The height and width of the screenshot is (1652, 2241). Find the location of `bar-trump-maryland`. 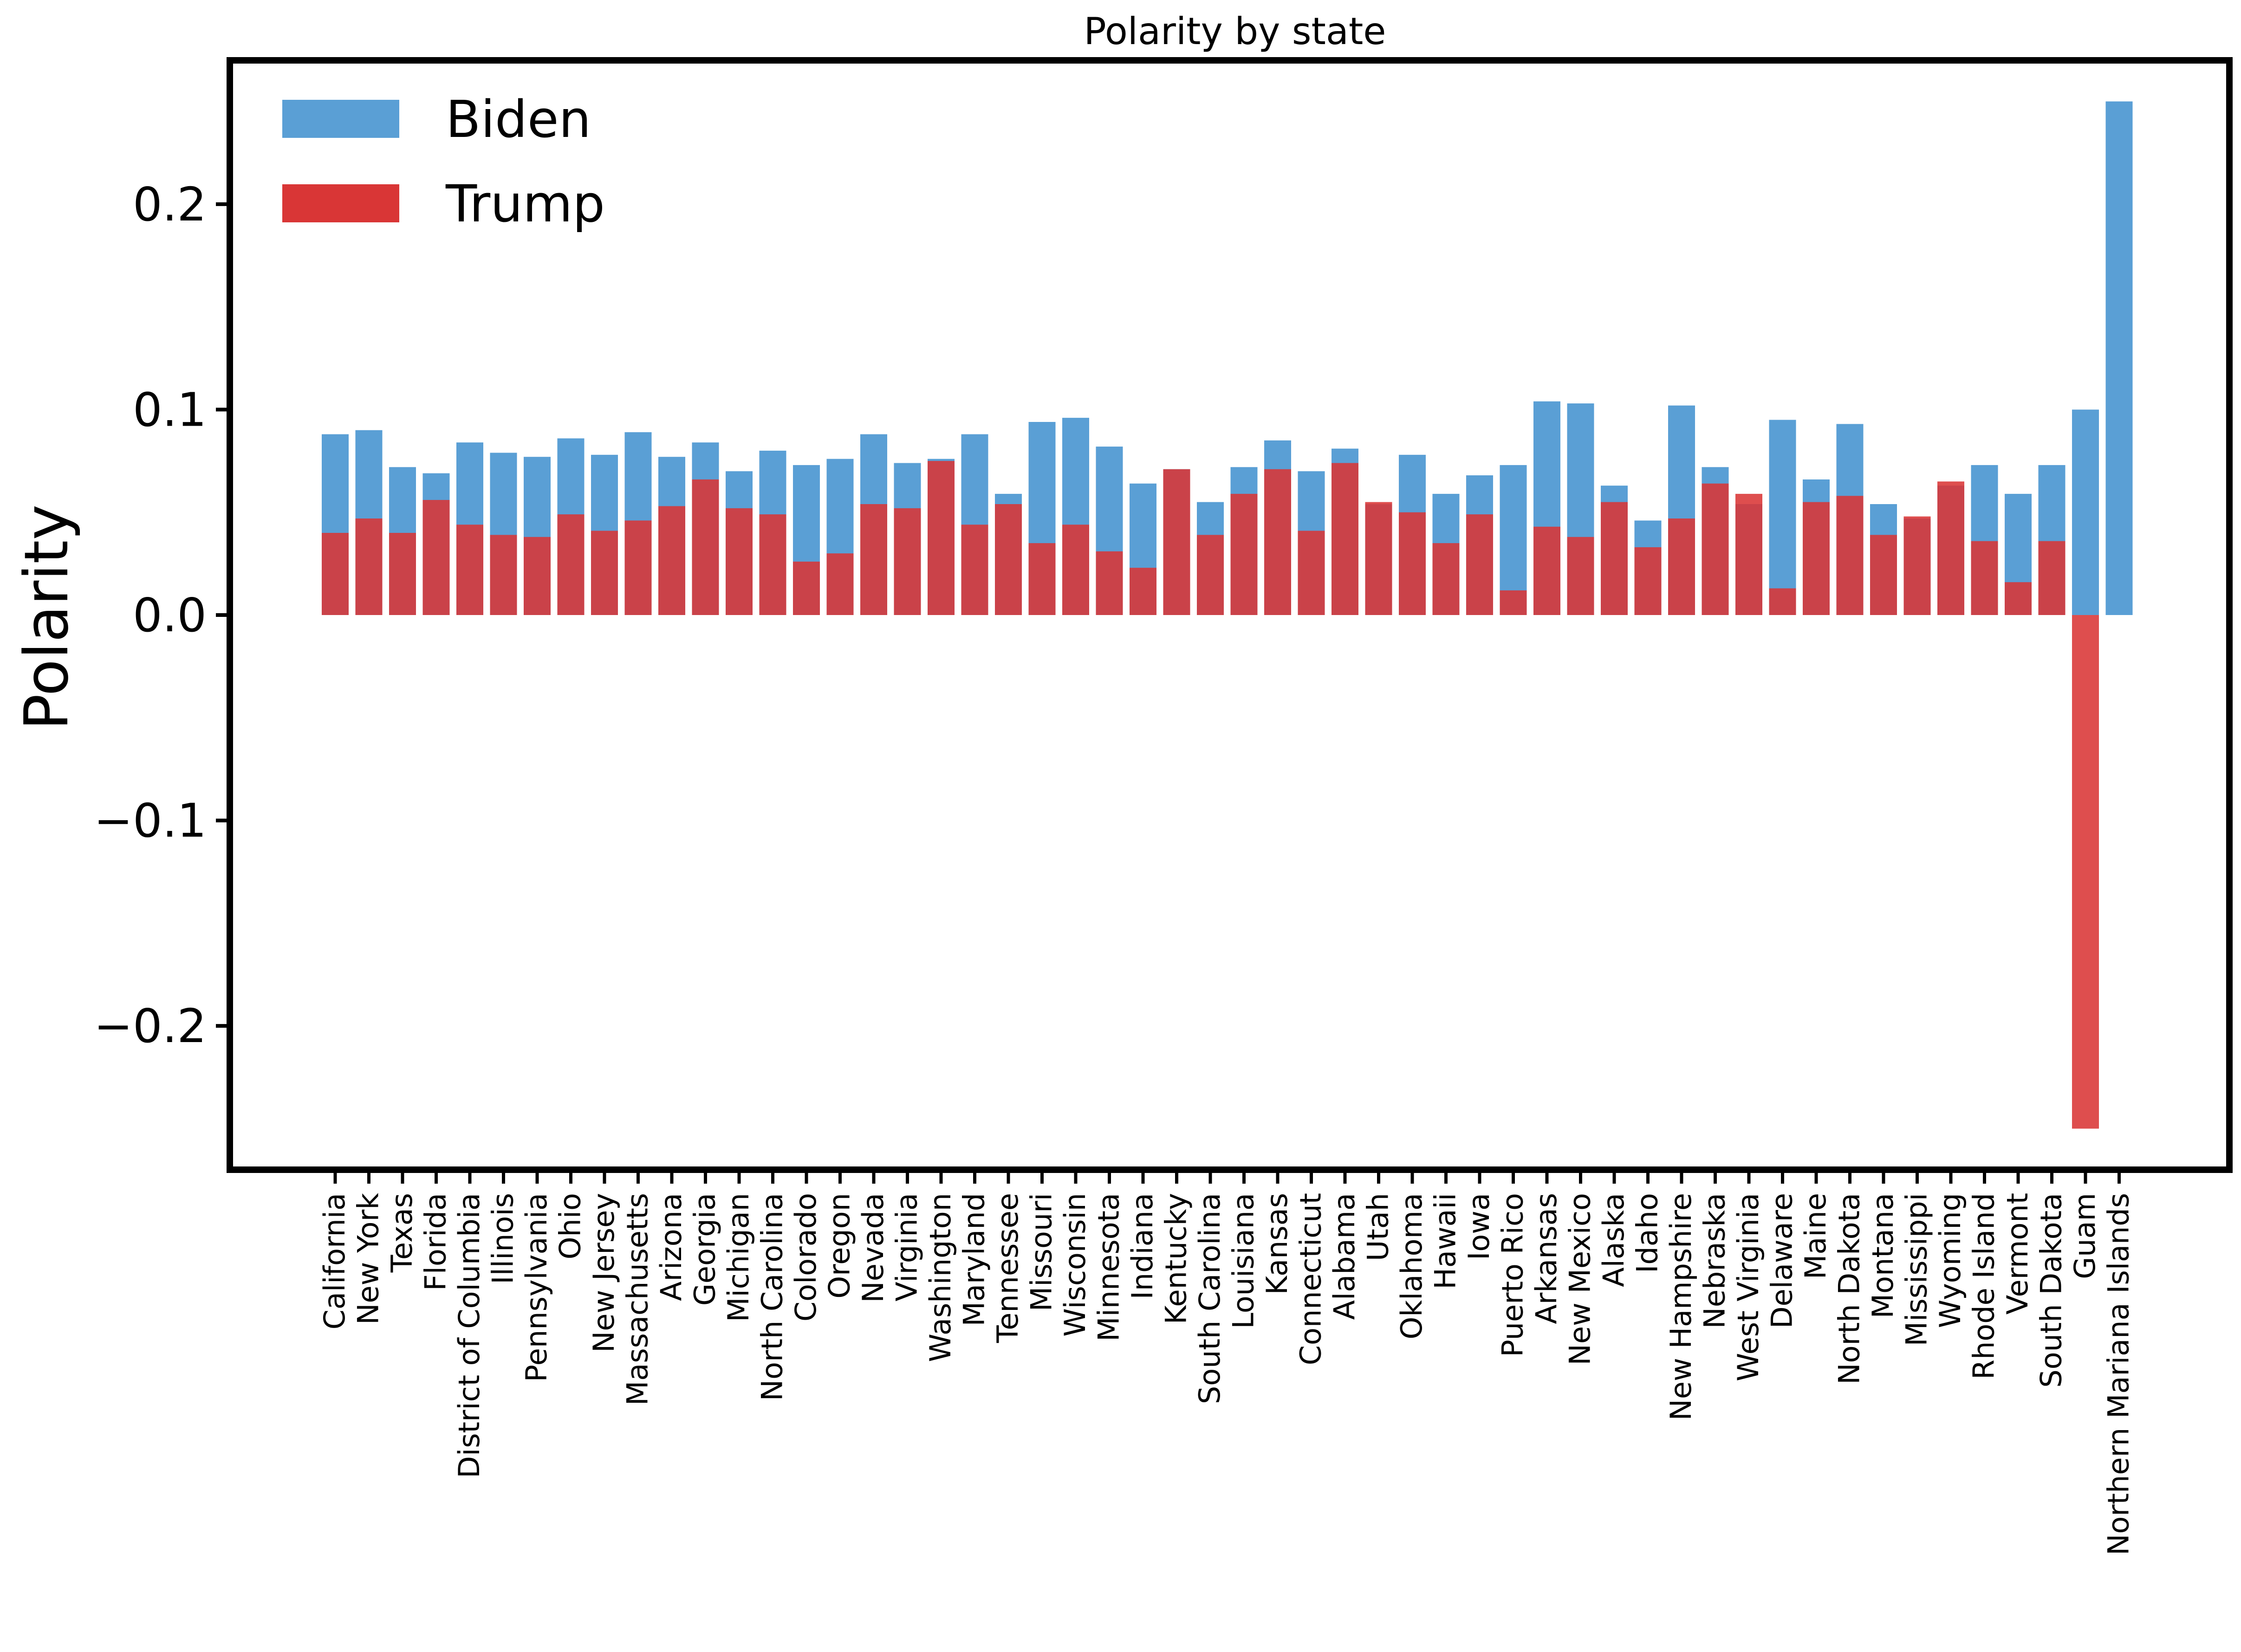

bar-trump-maryland is located at coordinates (974, 570).